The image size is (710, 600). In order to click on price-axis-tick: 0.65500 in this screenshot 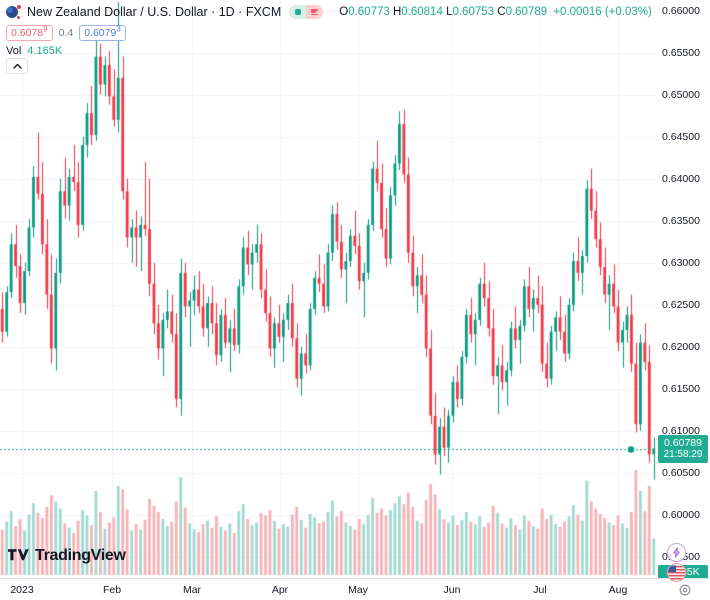, I will do `click(681, 52)`.